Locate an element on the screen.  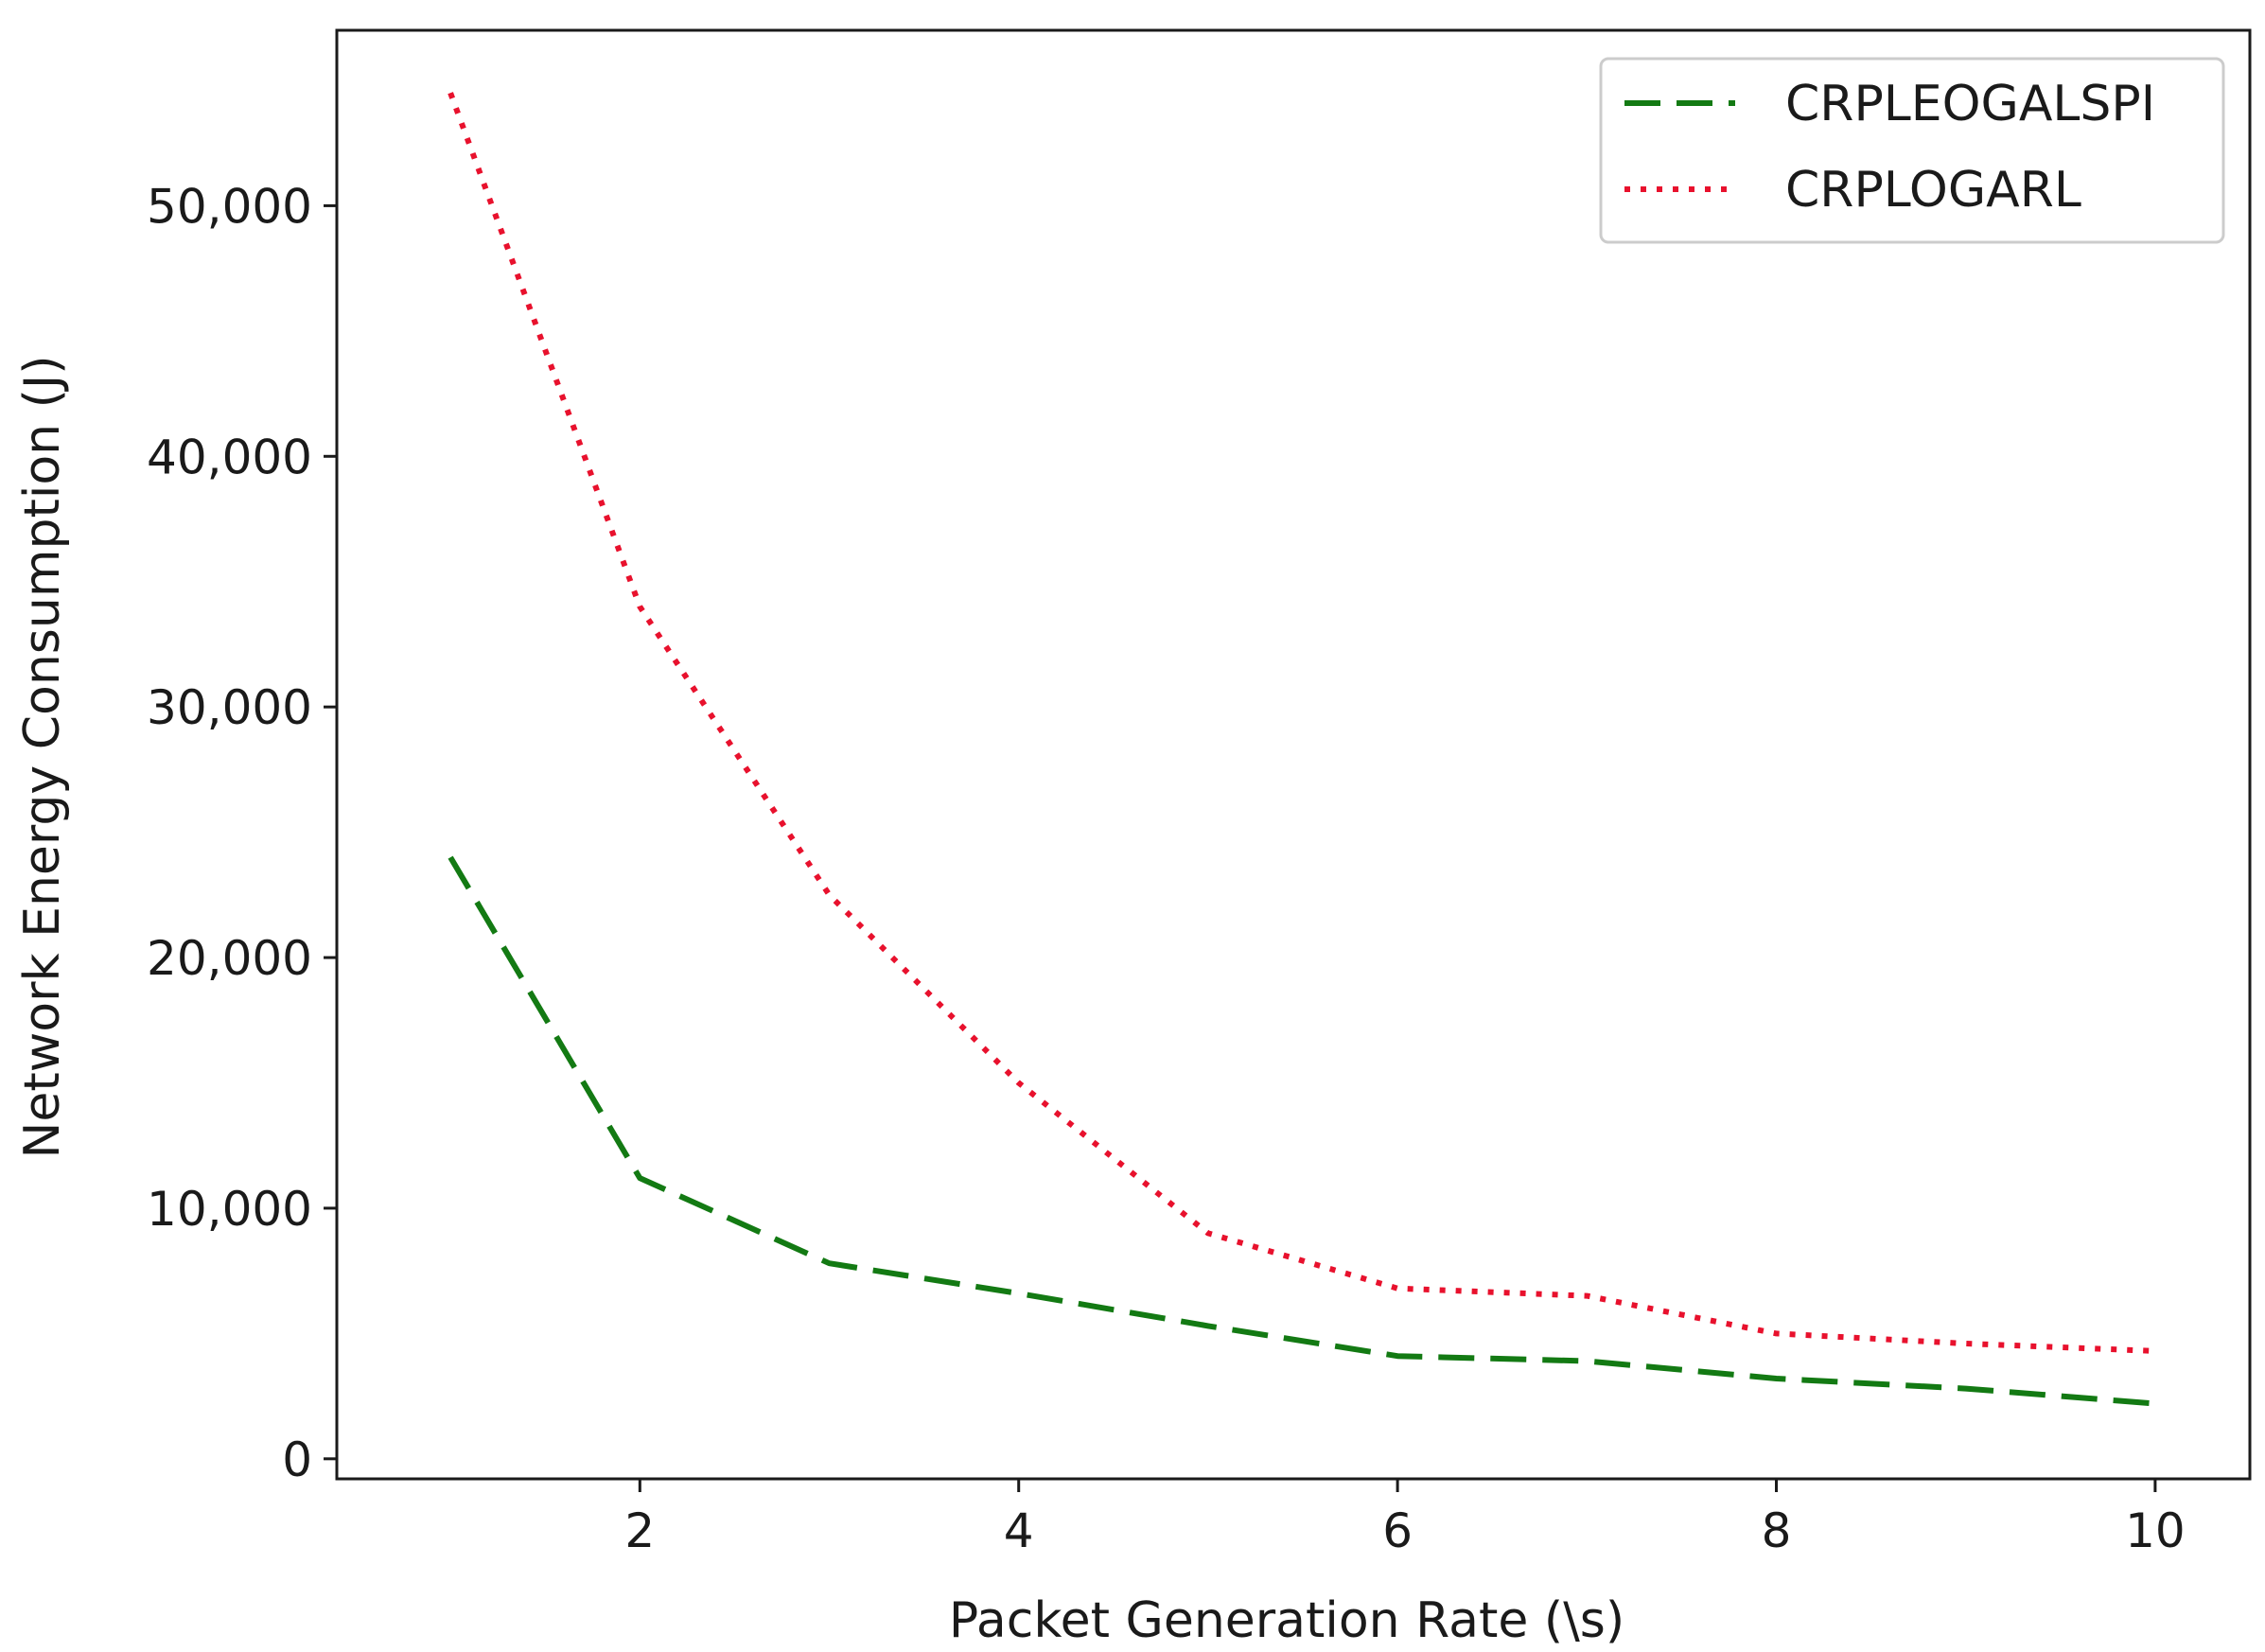
x-tick-label-4: 10 is located at coordinates (2155, 1530).